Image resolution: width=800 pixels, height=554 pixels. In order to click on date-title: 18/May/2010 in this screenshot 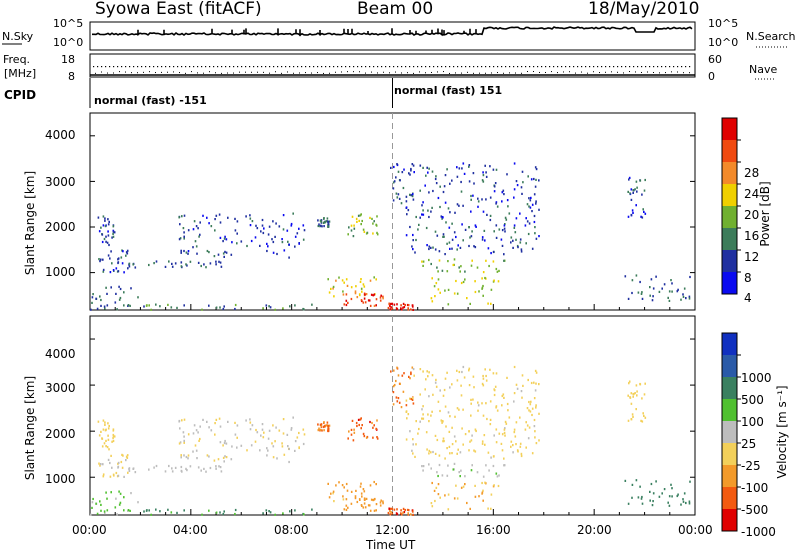, I will do `click(644, 9)`.